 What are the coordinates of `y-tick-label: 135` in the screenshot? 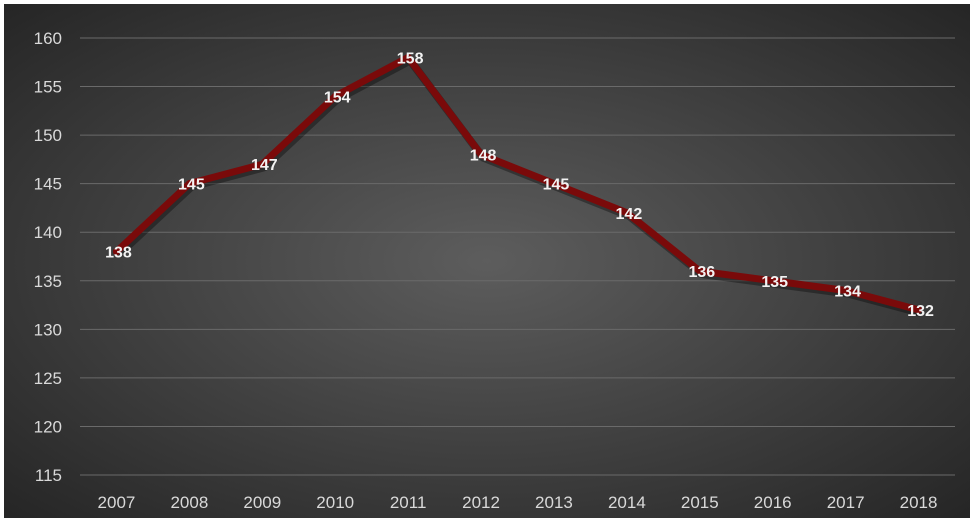 It's located at (48, 281).